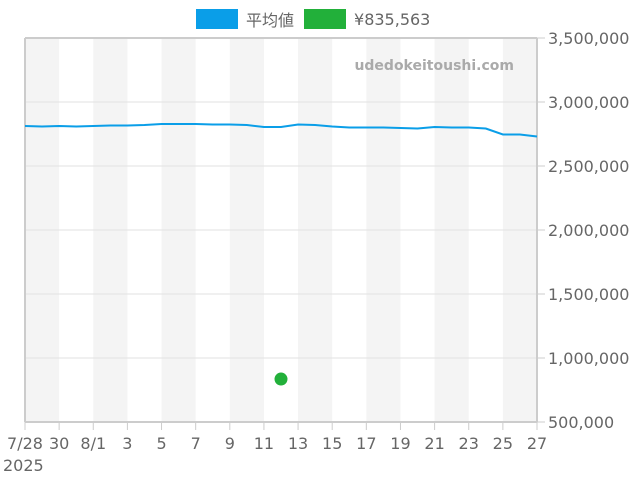 The image size is (640, 480). What do you see at coordinates (588, 294) in the screenshot?
I see `svg-text: 1,500,000` at bounding box center [588, 294].